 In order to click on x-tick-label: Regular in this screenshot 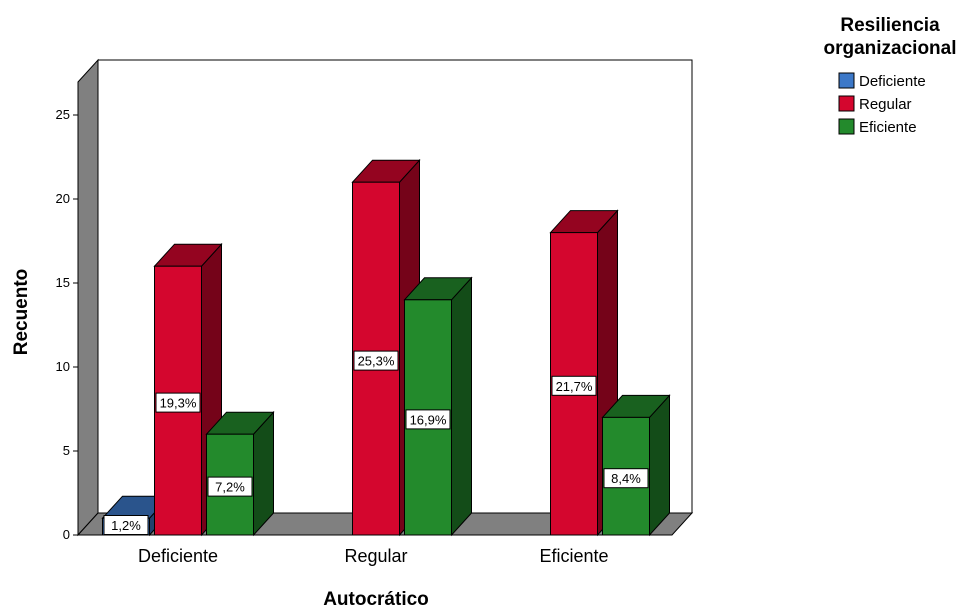, I will do `click(375, 556)`.